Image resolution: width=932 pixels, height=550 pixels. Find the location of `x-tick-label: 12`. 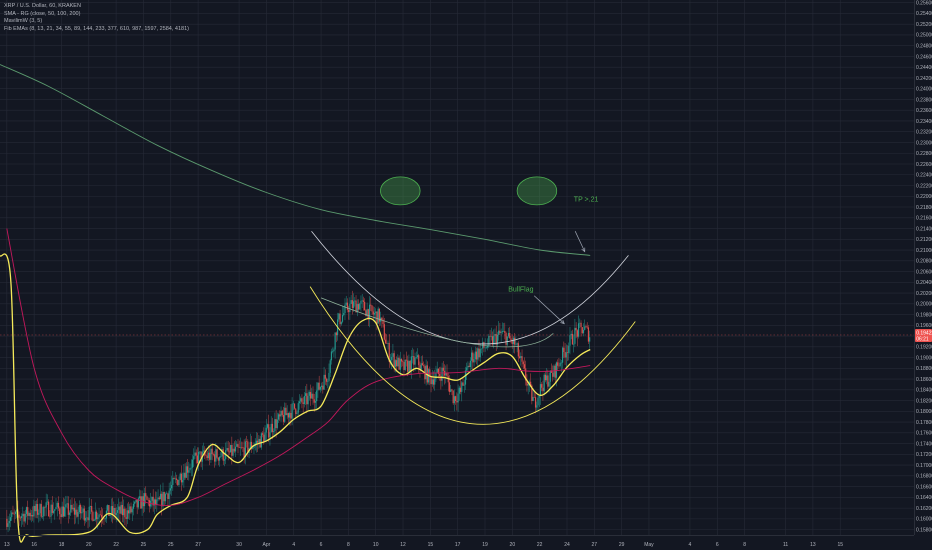

x-tick-label: 12 is located at coordinates (403, 545).